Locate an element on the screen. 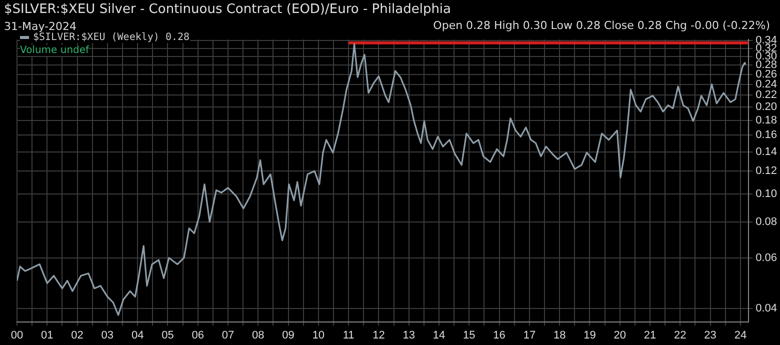  x-tick-label: 21 is located at coordinates (650, 335).